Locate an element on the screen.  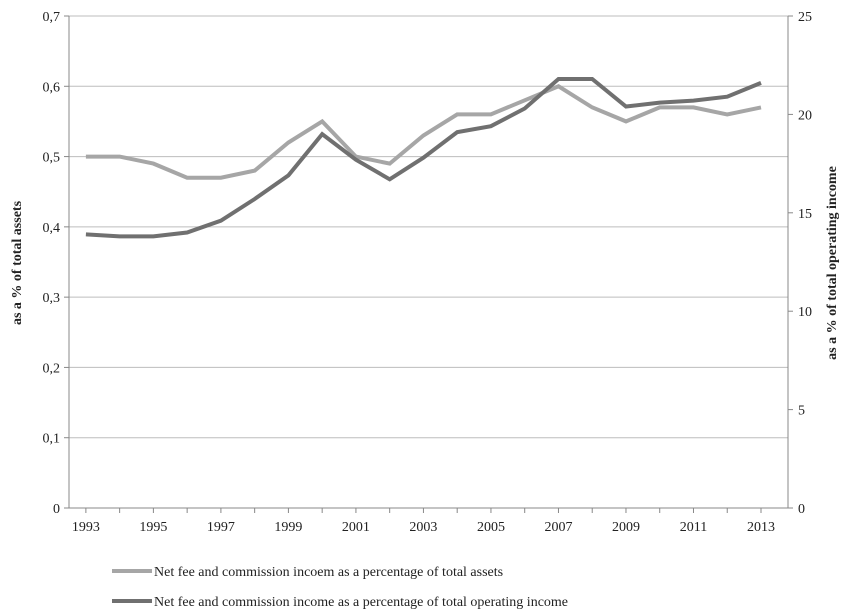
x-tick-label: 1995 is located at coordinates (153, 527).